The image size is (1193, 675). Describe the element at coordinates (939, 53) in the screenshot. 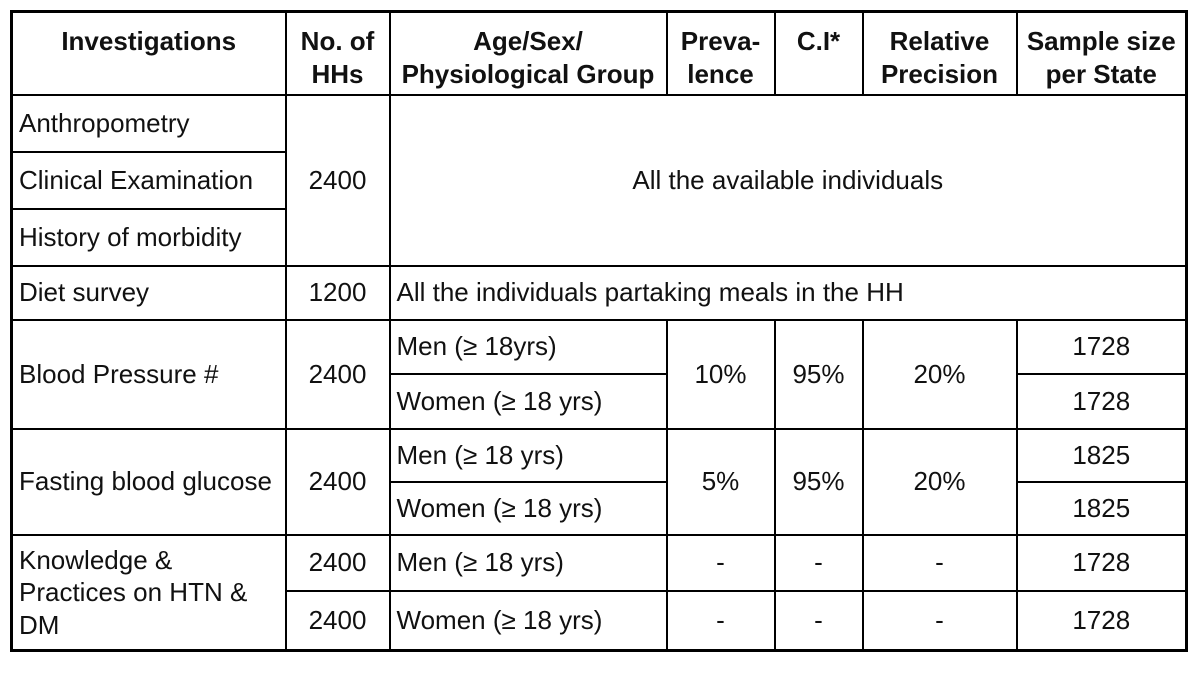

I see `header-relative-precision: Relative Precision` at that location.